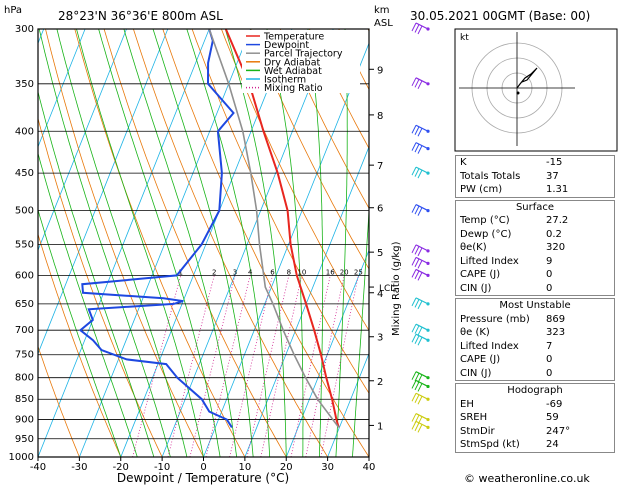 The width and height of the screenshot is (629, 486). Describe the element at coordinates (286, 467) in the screenshot. I see `x-tick-label: 20` at that location.